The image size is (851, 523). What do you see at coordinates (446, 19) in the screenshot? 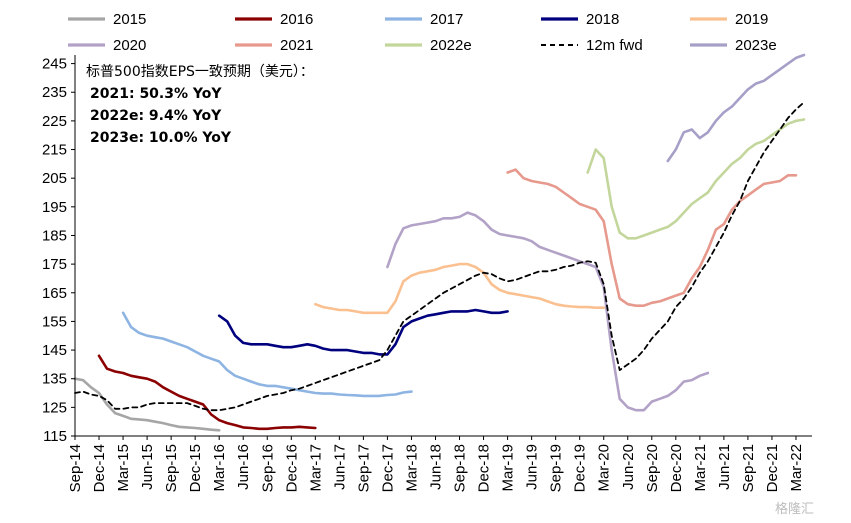
I see `legend-label: 2017` at bounding box center [446, 19].